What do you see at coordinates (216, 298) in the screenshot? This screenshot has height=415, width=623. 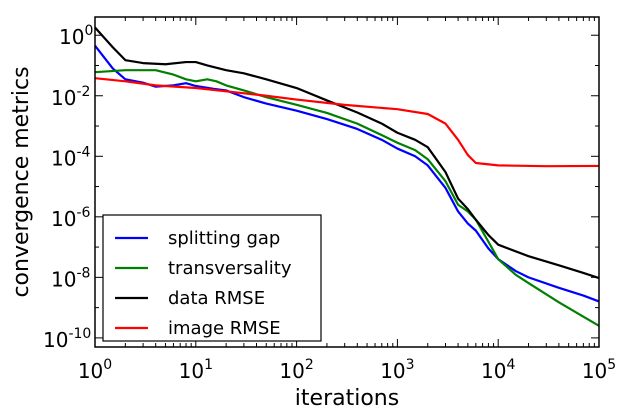 I see `legend-label: data RMSE` at bounding box center [216, 298].